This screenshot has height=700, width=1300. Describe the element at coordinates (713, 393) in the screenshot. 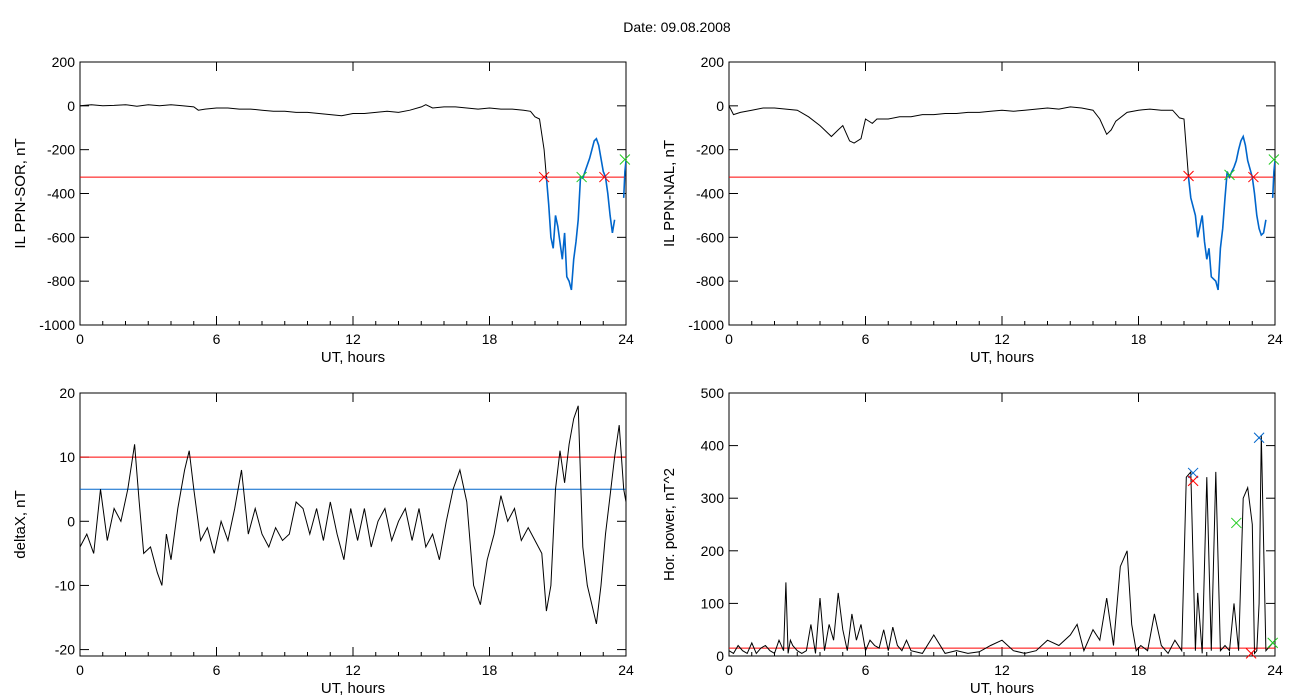

I see `y-tick-label: 500` at that location.